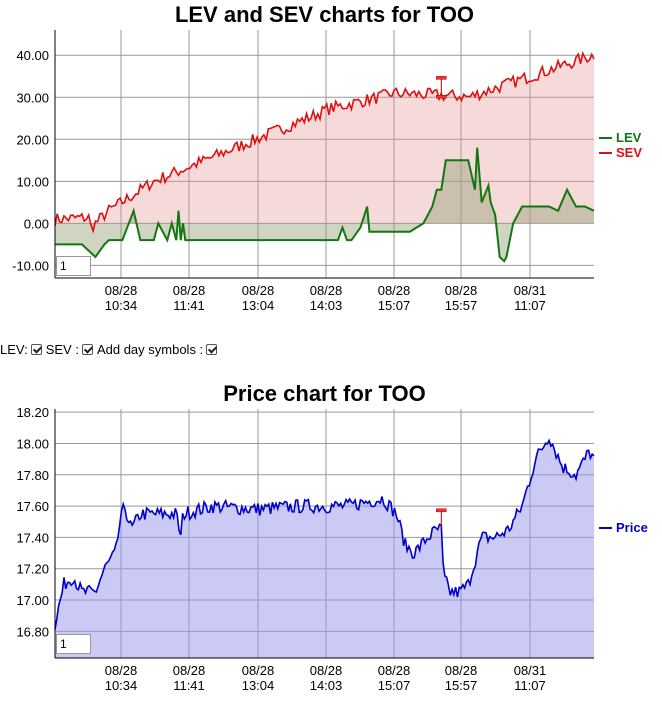  I want to click on day-symbols-checkbox, so click(212, 349).